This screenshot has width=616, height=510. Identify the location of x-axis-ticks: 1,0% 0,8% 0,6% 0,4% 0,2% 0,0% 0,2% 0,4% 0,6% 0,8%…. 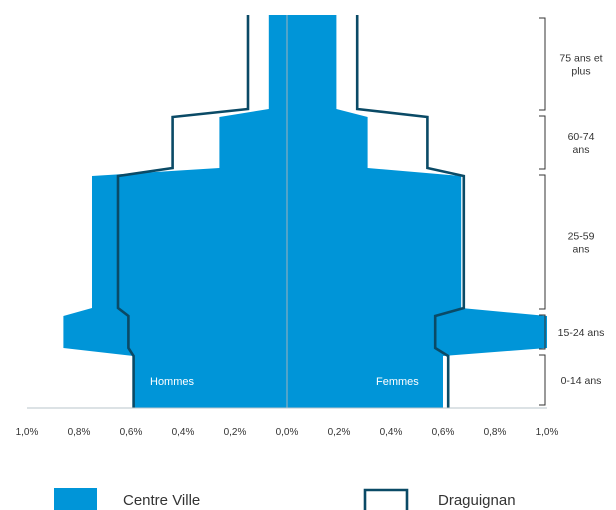
(287, 432).